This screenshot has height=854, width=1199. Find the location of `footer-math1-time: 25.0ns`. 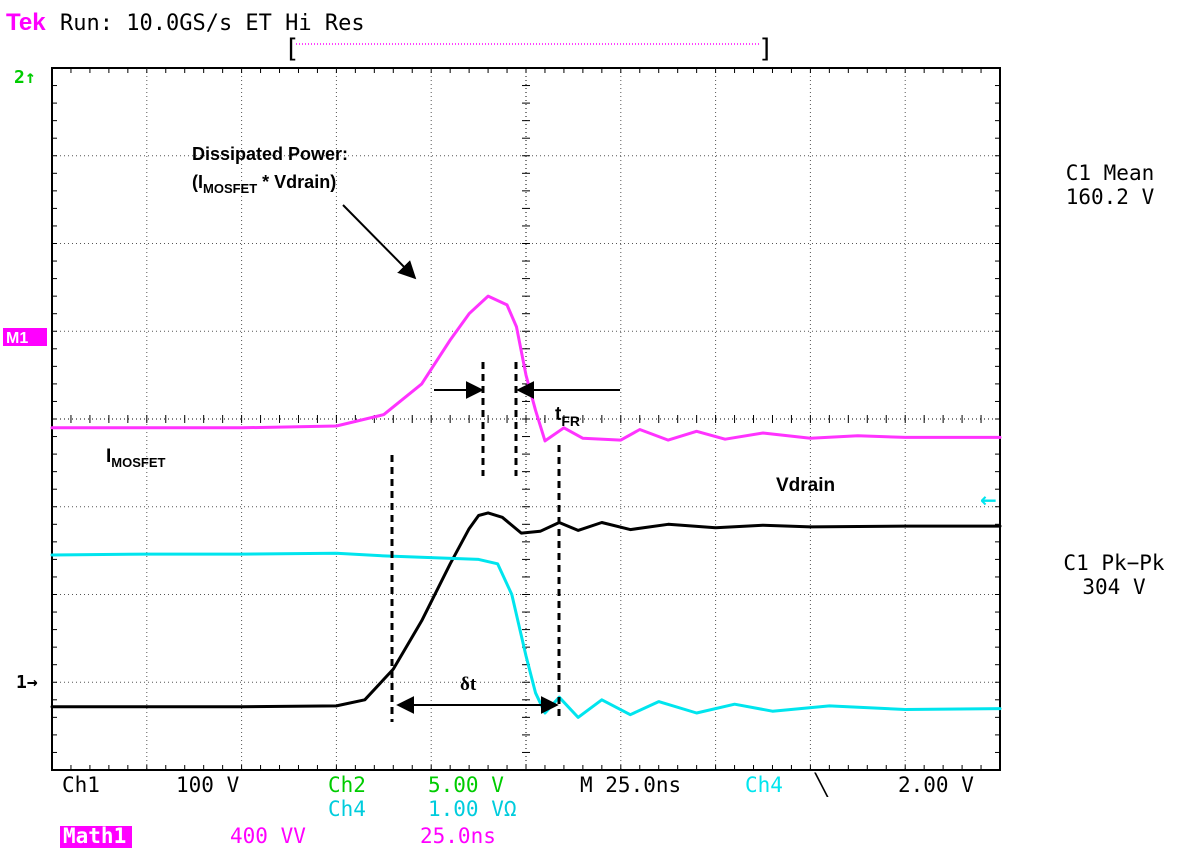

footer-math1-time: 25.0ns is located at coordinates (458, 836).